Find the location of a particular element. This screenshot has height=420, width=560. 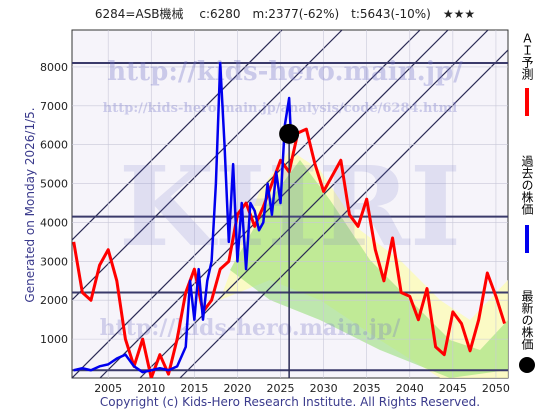

legend-label: 過去の株価 is located at coordinates (527, 185).